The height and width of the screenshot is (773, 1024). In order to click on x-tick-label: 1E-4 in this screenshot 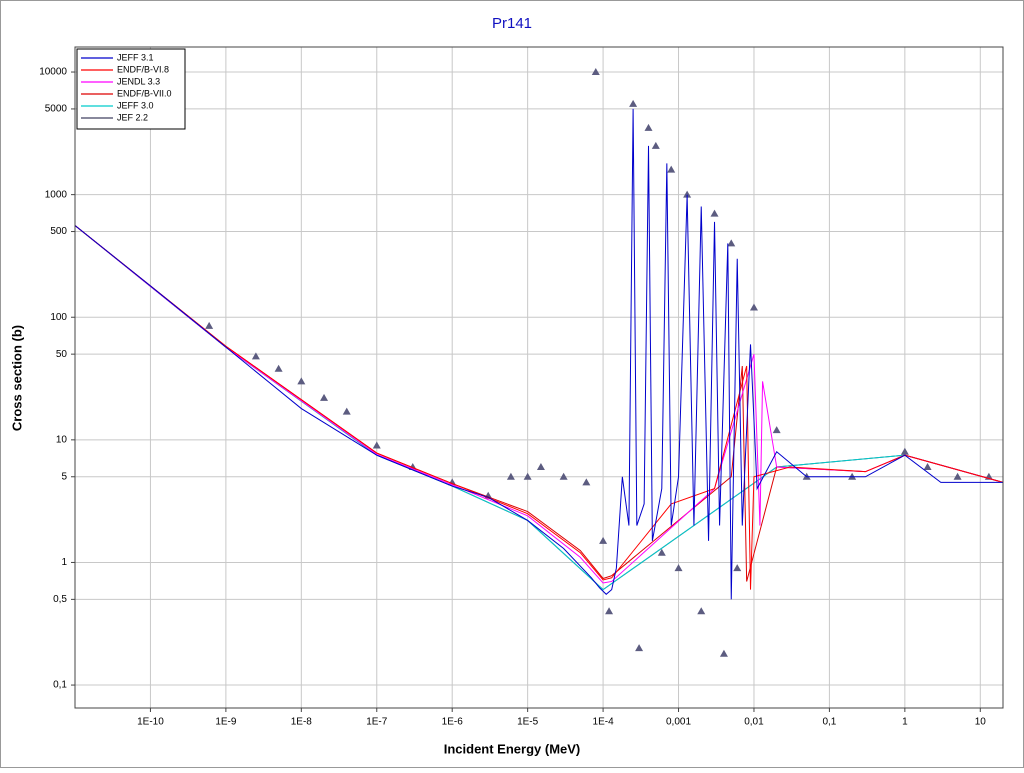, I will do `click(604, 722)`.